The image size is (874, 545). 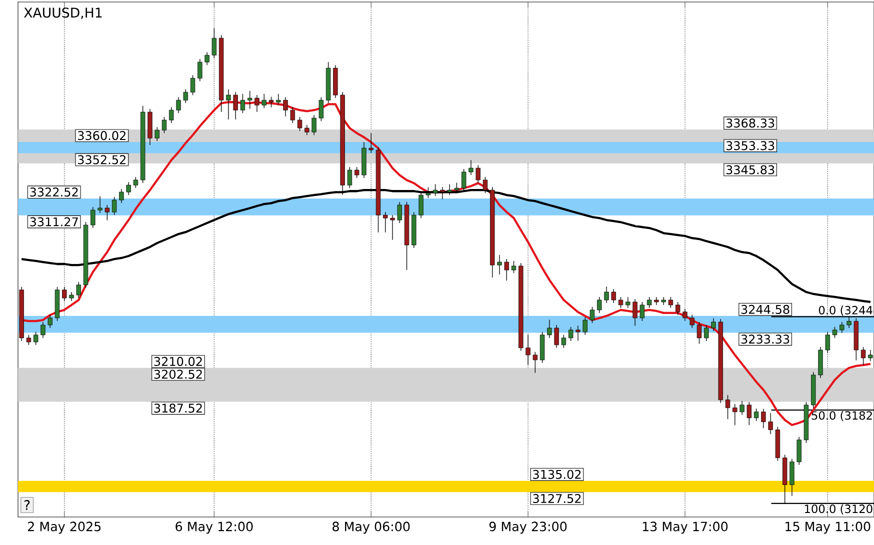 I want to click on annotation: 3352.52, so click(x=102, y=159).